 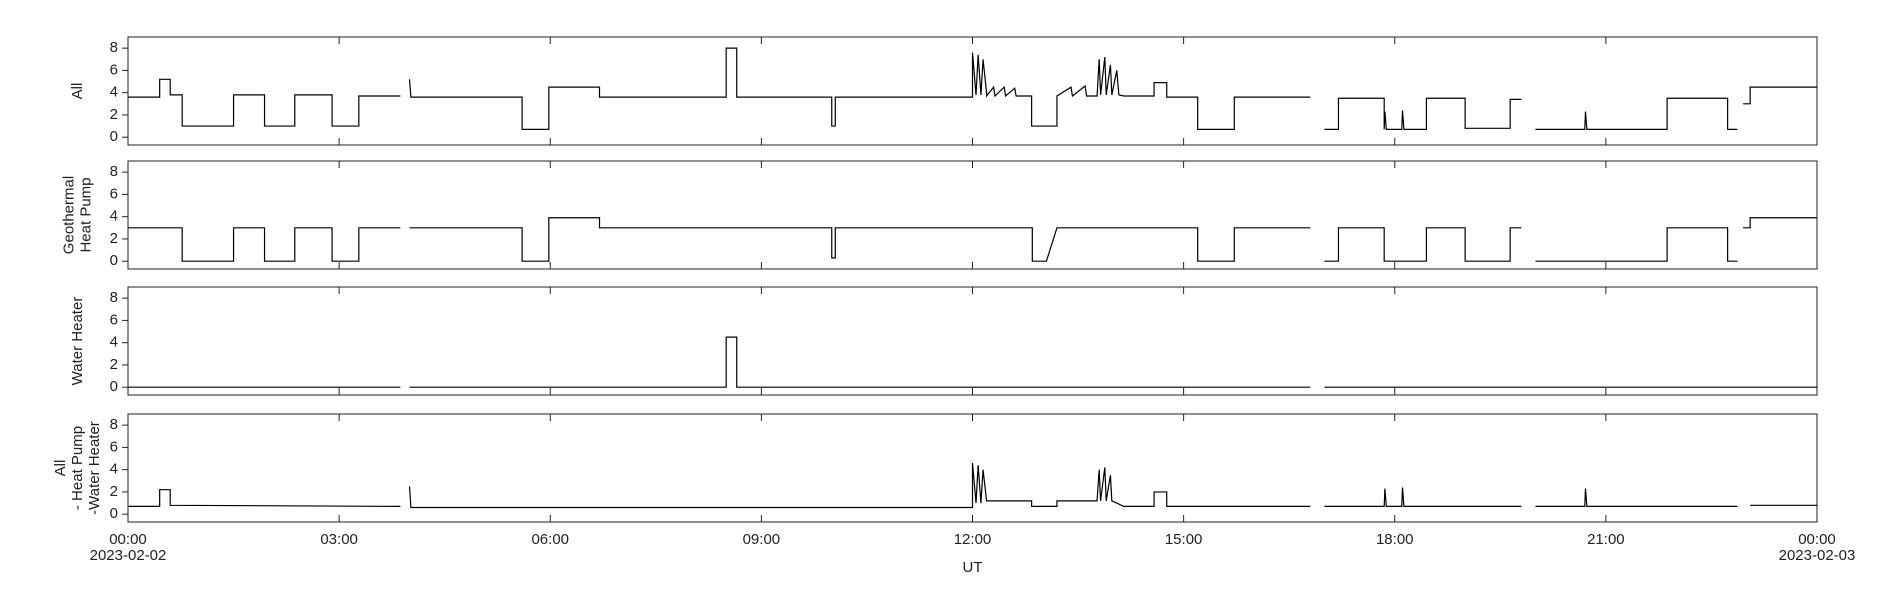 What do you see at coordinates (973, 567) in the screenshot?
I see `x-axis-label: UT` at bounding box center [973, 567].